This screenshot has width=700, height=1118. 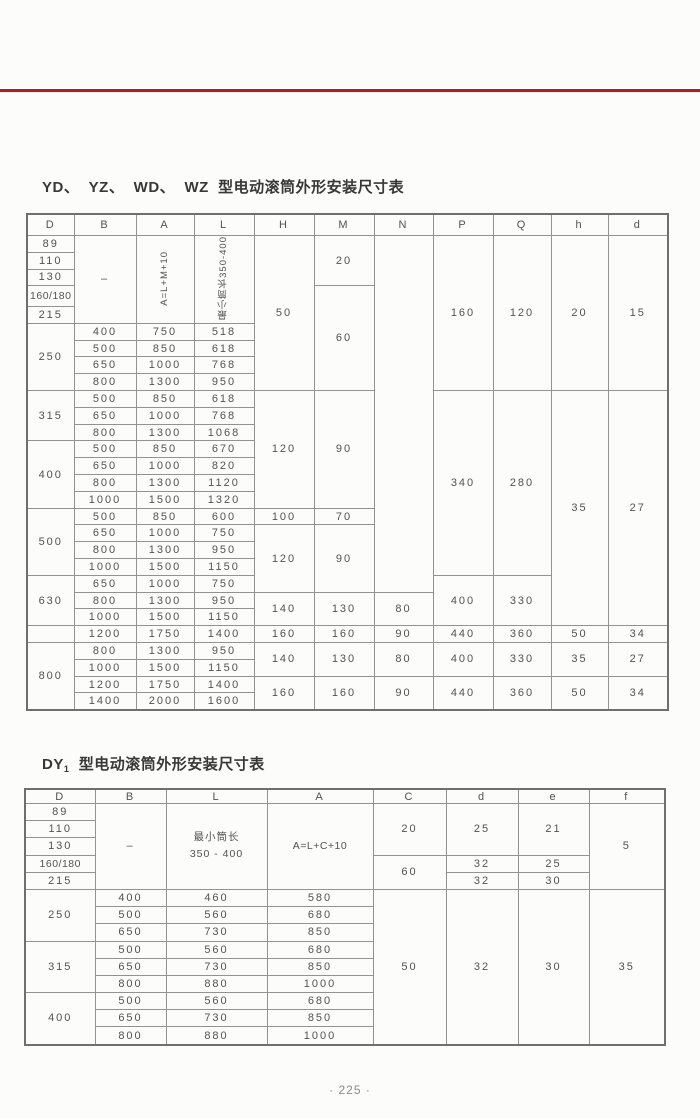 I want to click on cell: 140, so click(x=284, y=659).